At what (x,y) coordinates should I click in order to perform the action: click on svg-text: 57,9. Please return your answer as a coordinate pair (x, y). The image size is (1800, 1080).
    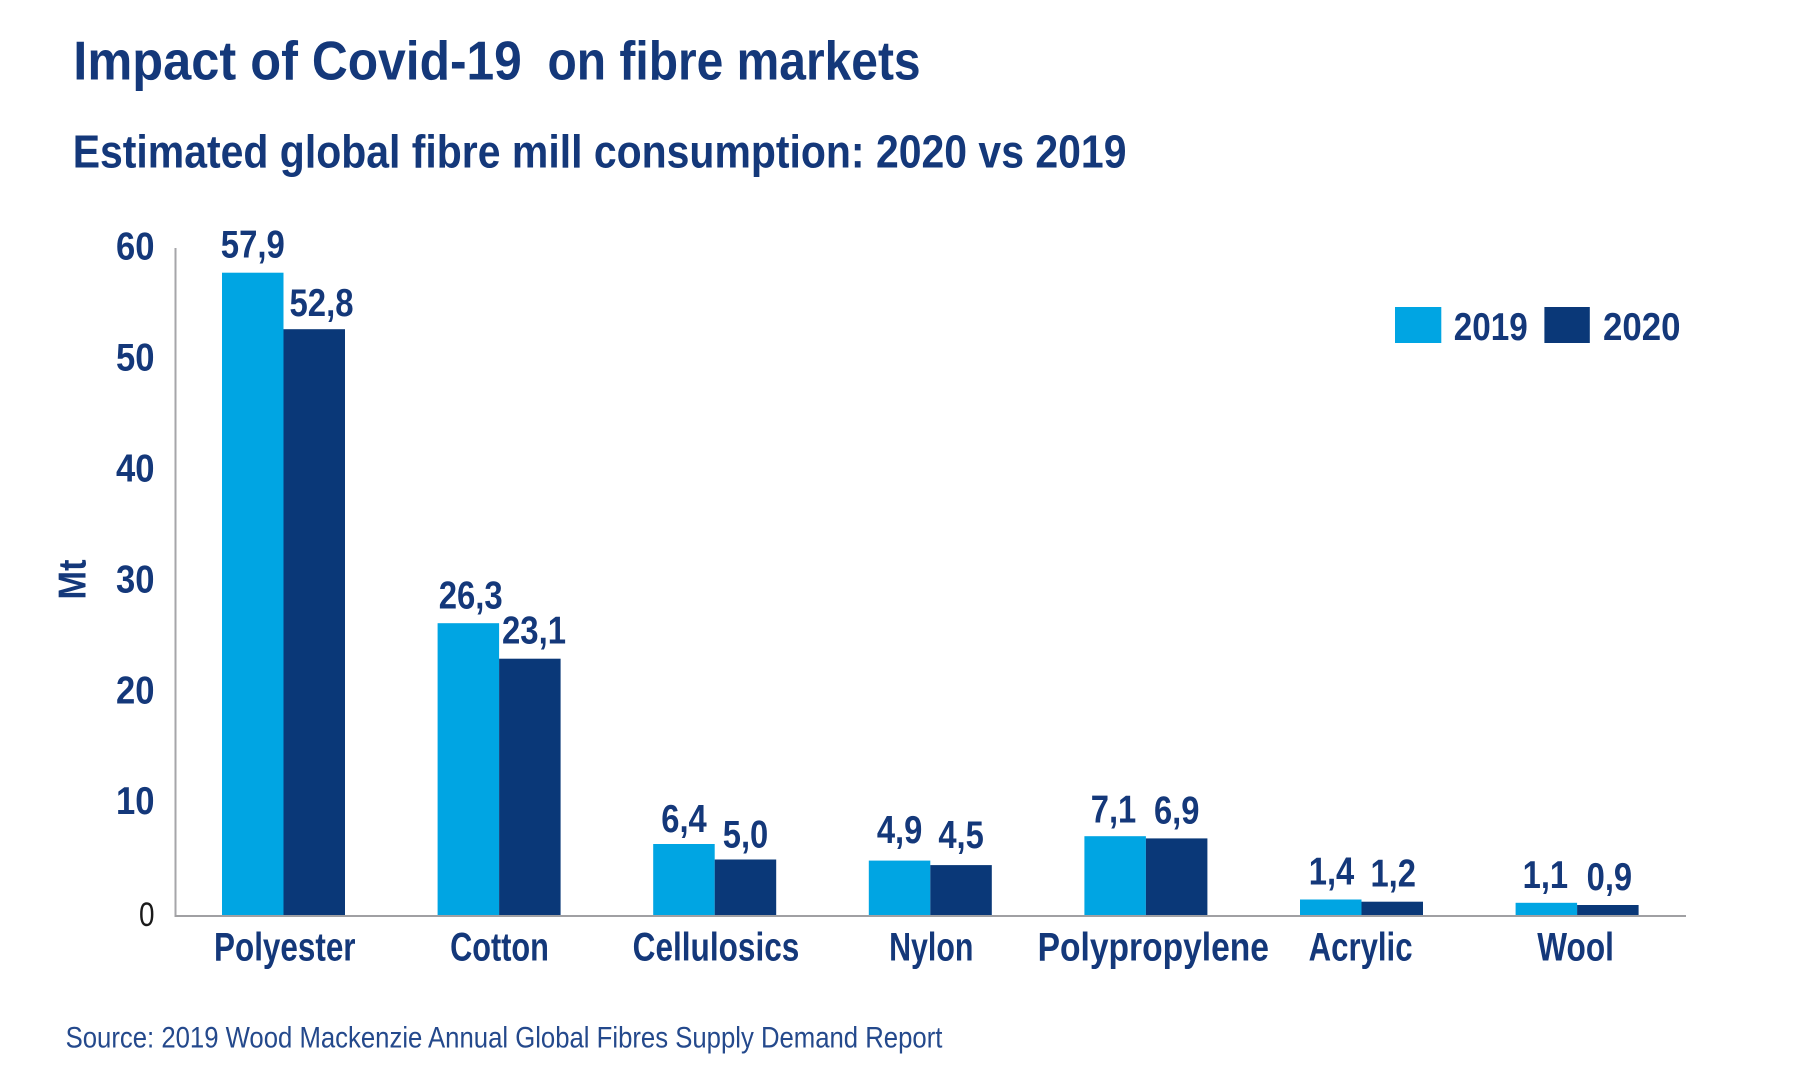
    Looking at the image, I should click on (253, 245).